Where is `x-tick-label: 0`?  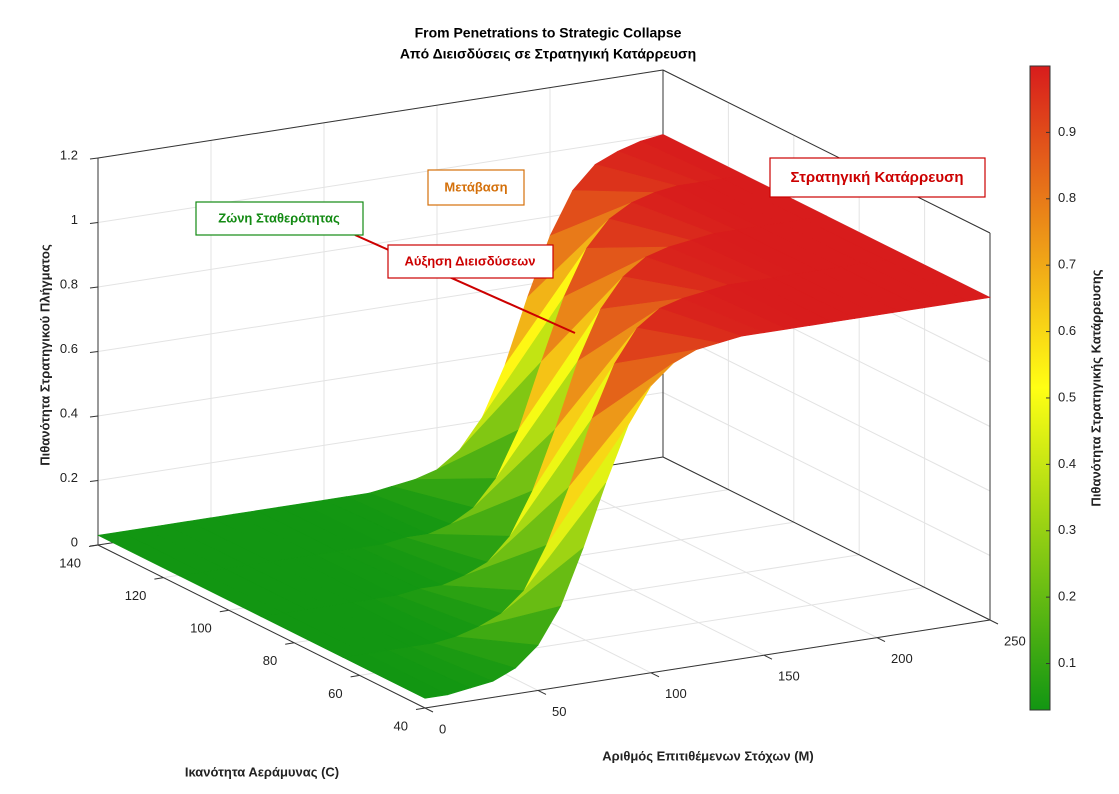 x-tick-label: 0 is located at coordinates (442, 728).